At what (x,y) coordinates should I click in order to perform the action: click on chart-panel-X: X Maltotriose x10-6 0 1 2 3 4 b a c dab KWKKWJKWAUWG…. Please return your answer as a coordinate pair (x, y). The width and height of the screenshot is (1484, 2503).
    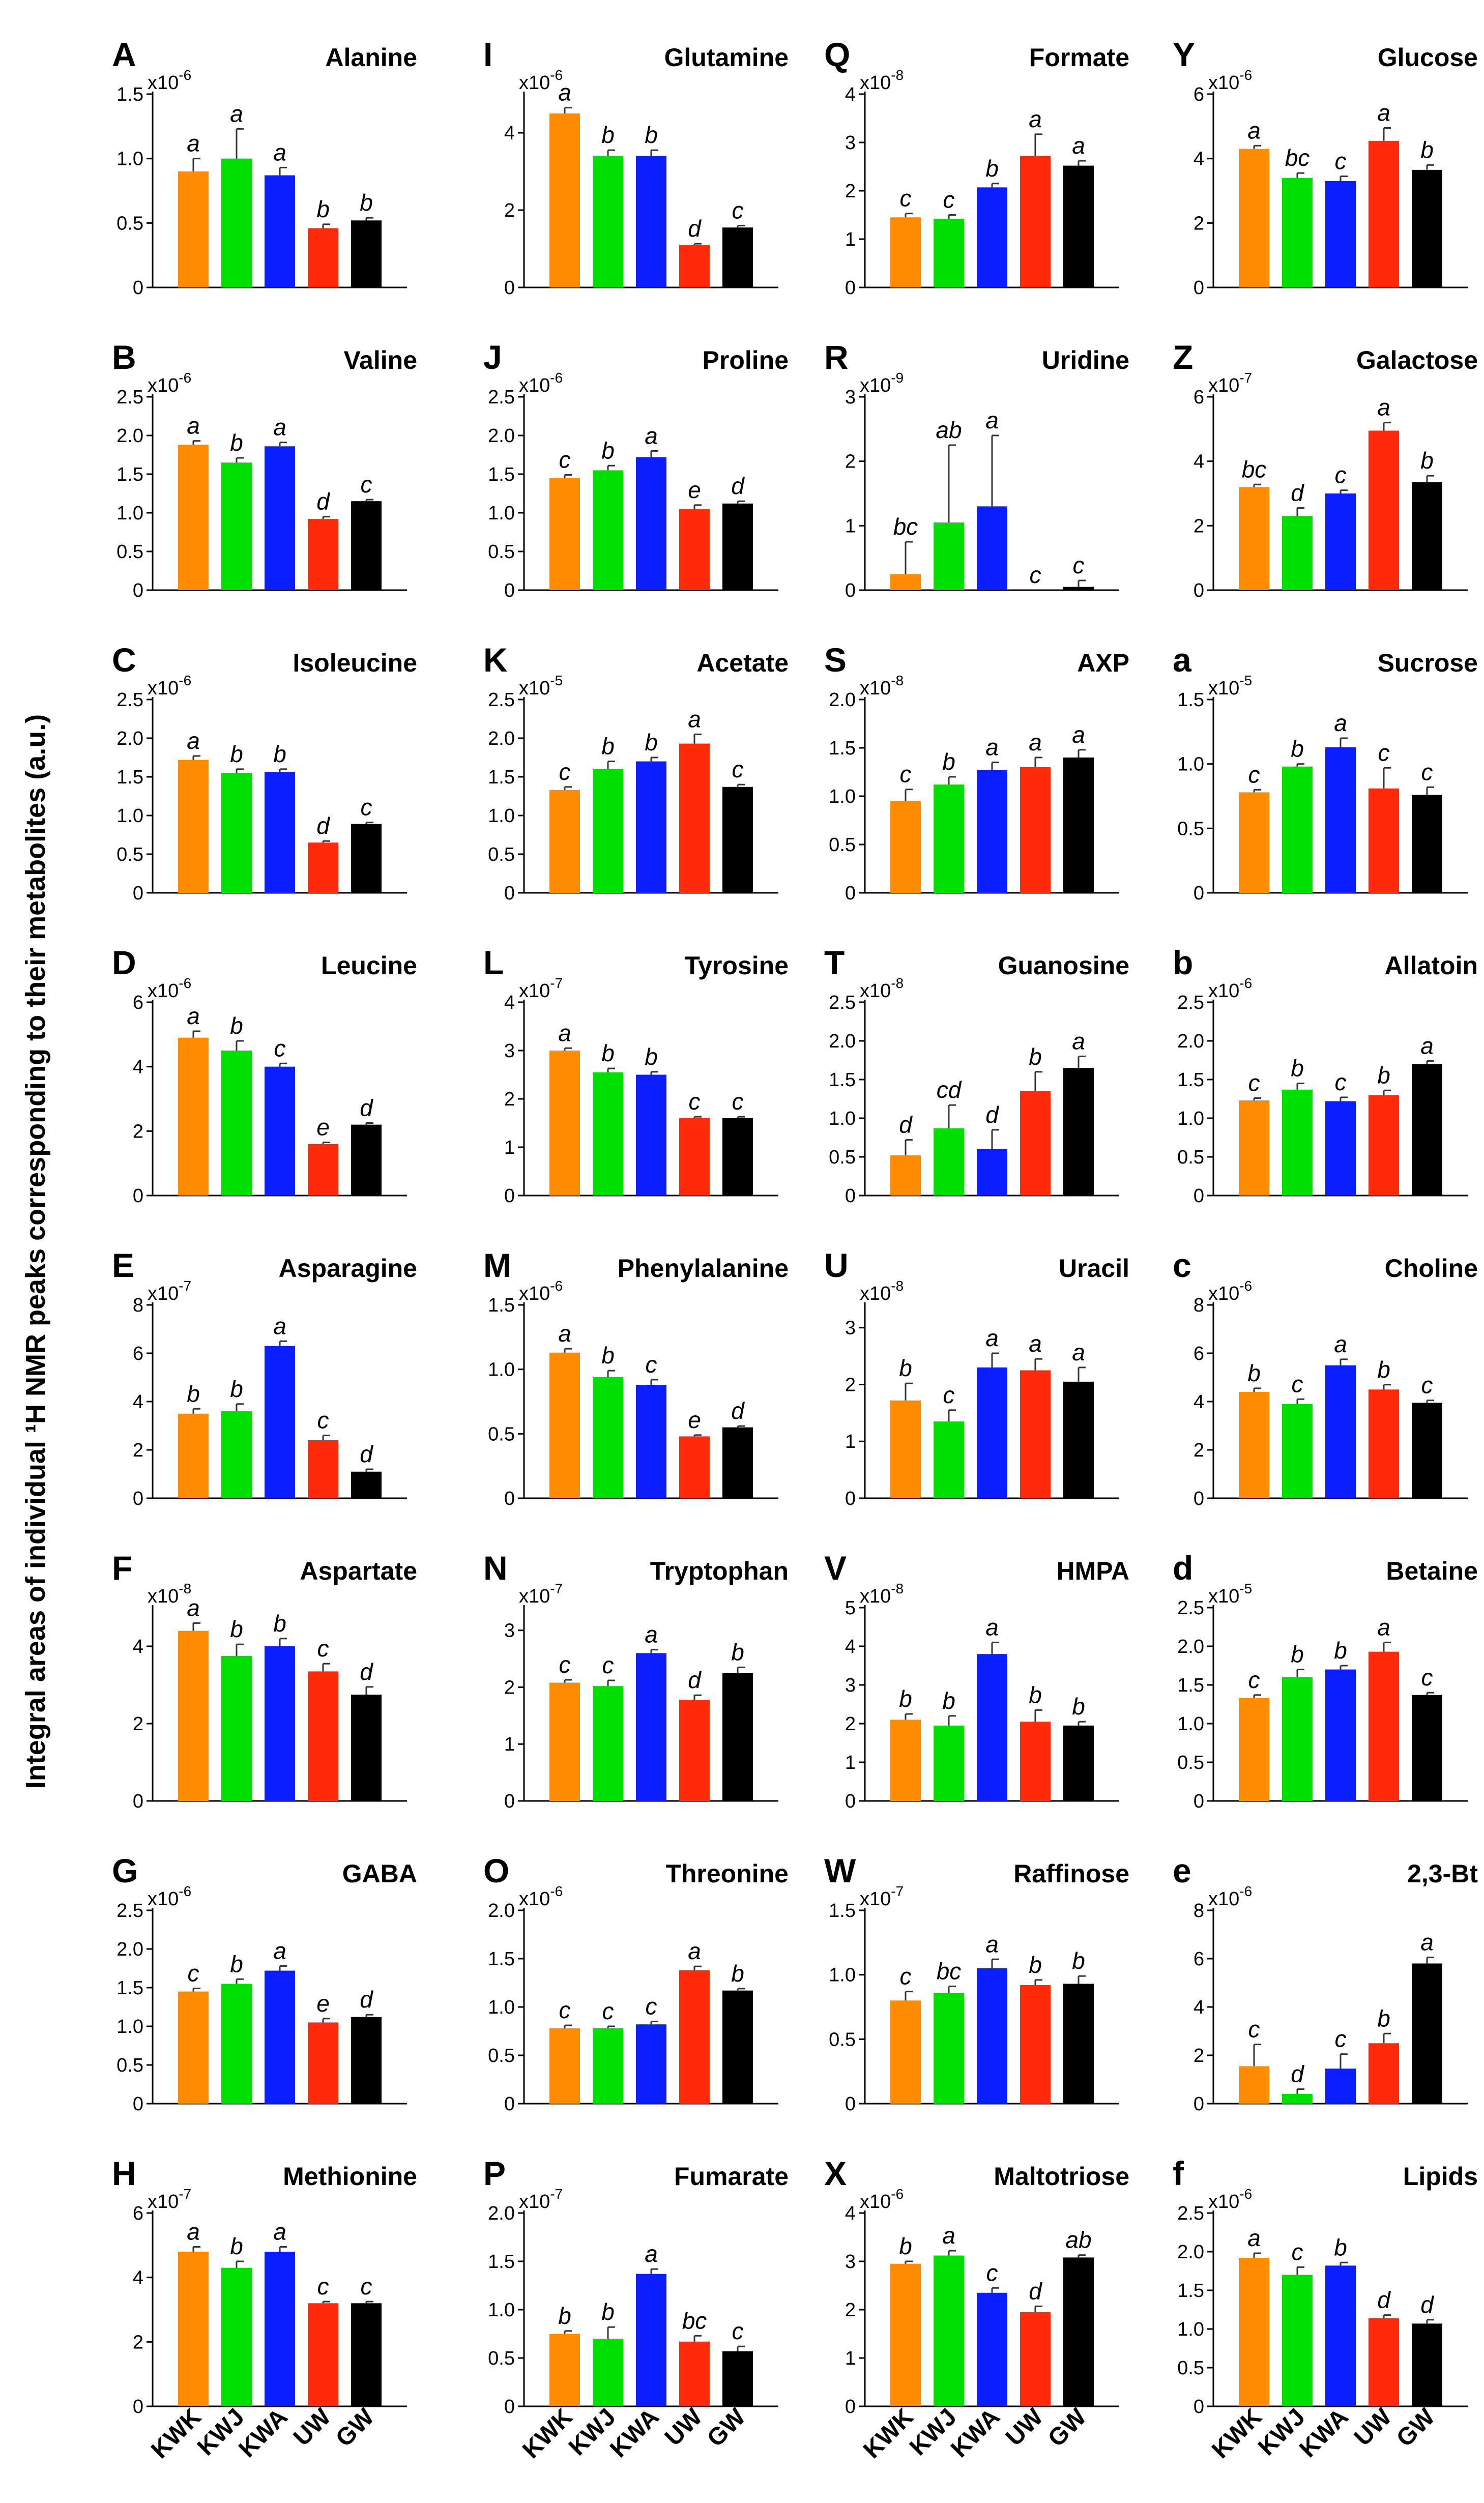
    Looking at the image, I should click on (976, 2309).